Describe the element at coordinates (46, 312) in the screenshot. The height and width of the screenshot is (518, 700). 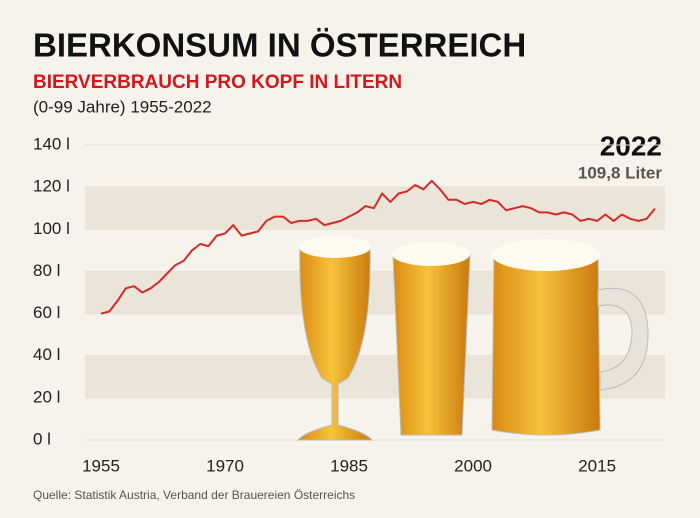
I see `y-tick-label: 60 l` at that location.